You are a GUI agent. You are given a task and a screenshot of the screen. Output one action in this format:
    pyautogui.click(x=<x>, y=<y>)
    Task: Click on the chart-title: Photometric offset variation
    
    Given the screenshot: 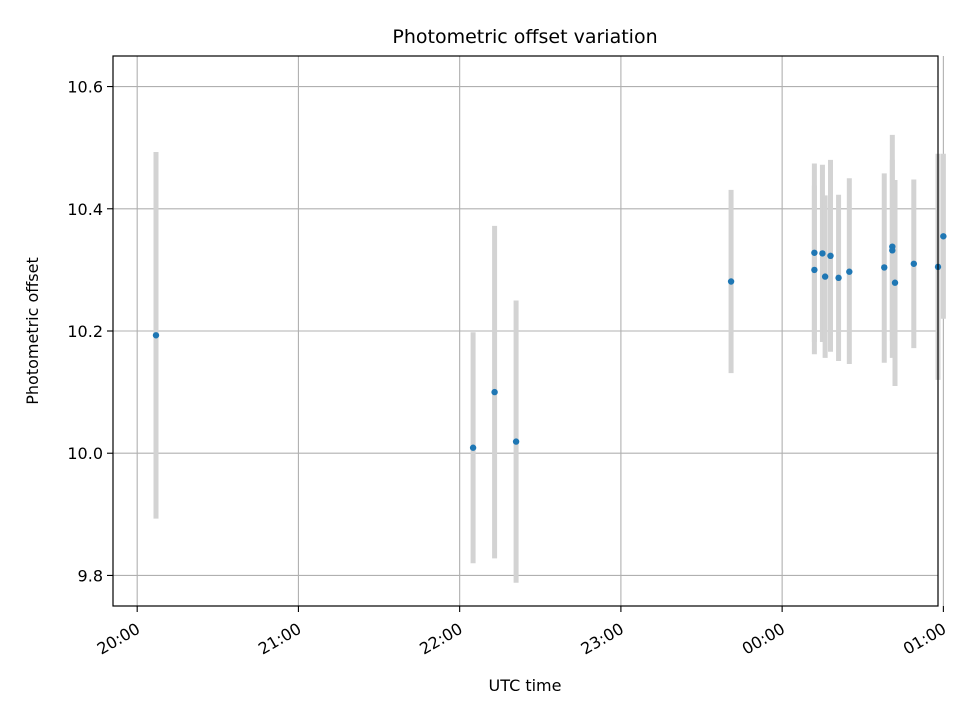 What is the action you would take?
    pyautogui.click(x=524, y=37)
    